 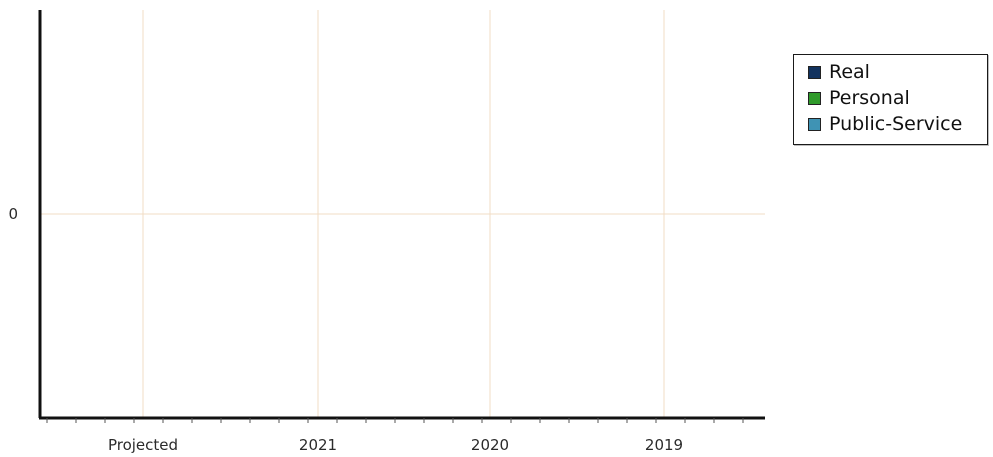 What do you see at coordinates (664, 445) in the screenshot?
I see `x-tick-label-3: 2019` at bounding box center [664, 445].